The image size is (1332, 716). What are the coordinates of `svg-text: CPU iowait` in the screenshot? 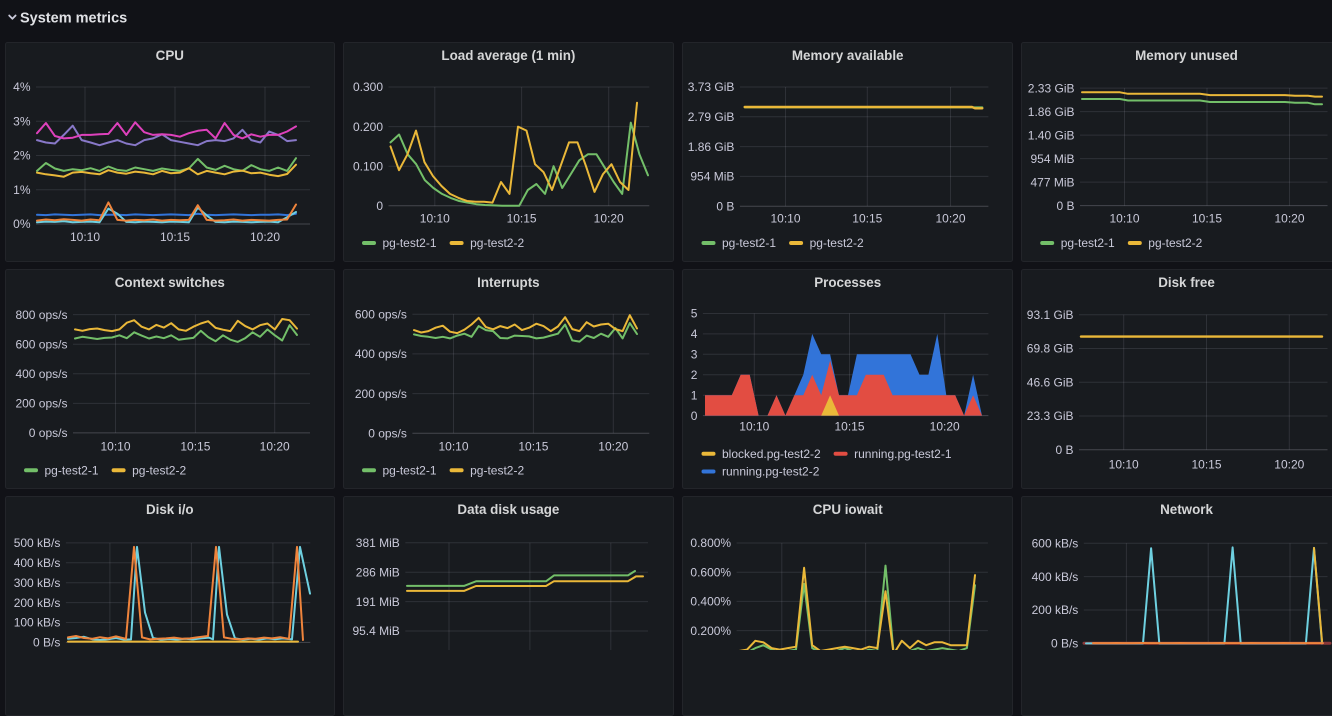 It's located at (848, 509).